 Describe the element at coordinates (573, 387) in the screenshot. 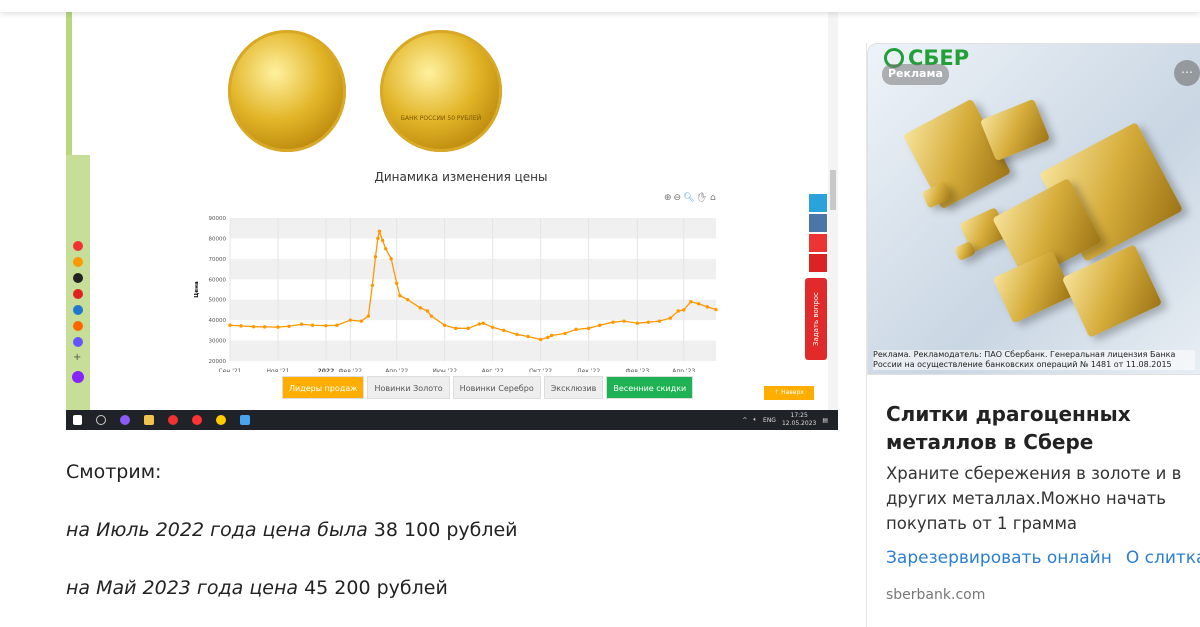

I see `tab-exclusive: Эксклюзив` at that location.